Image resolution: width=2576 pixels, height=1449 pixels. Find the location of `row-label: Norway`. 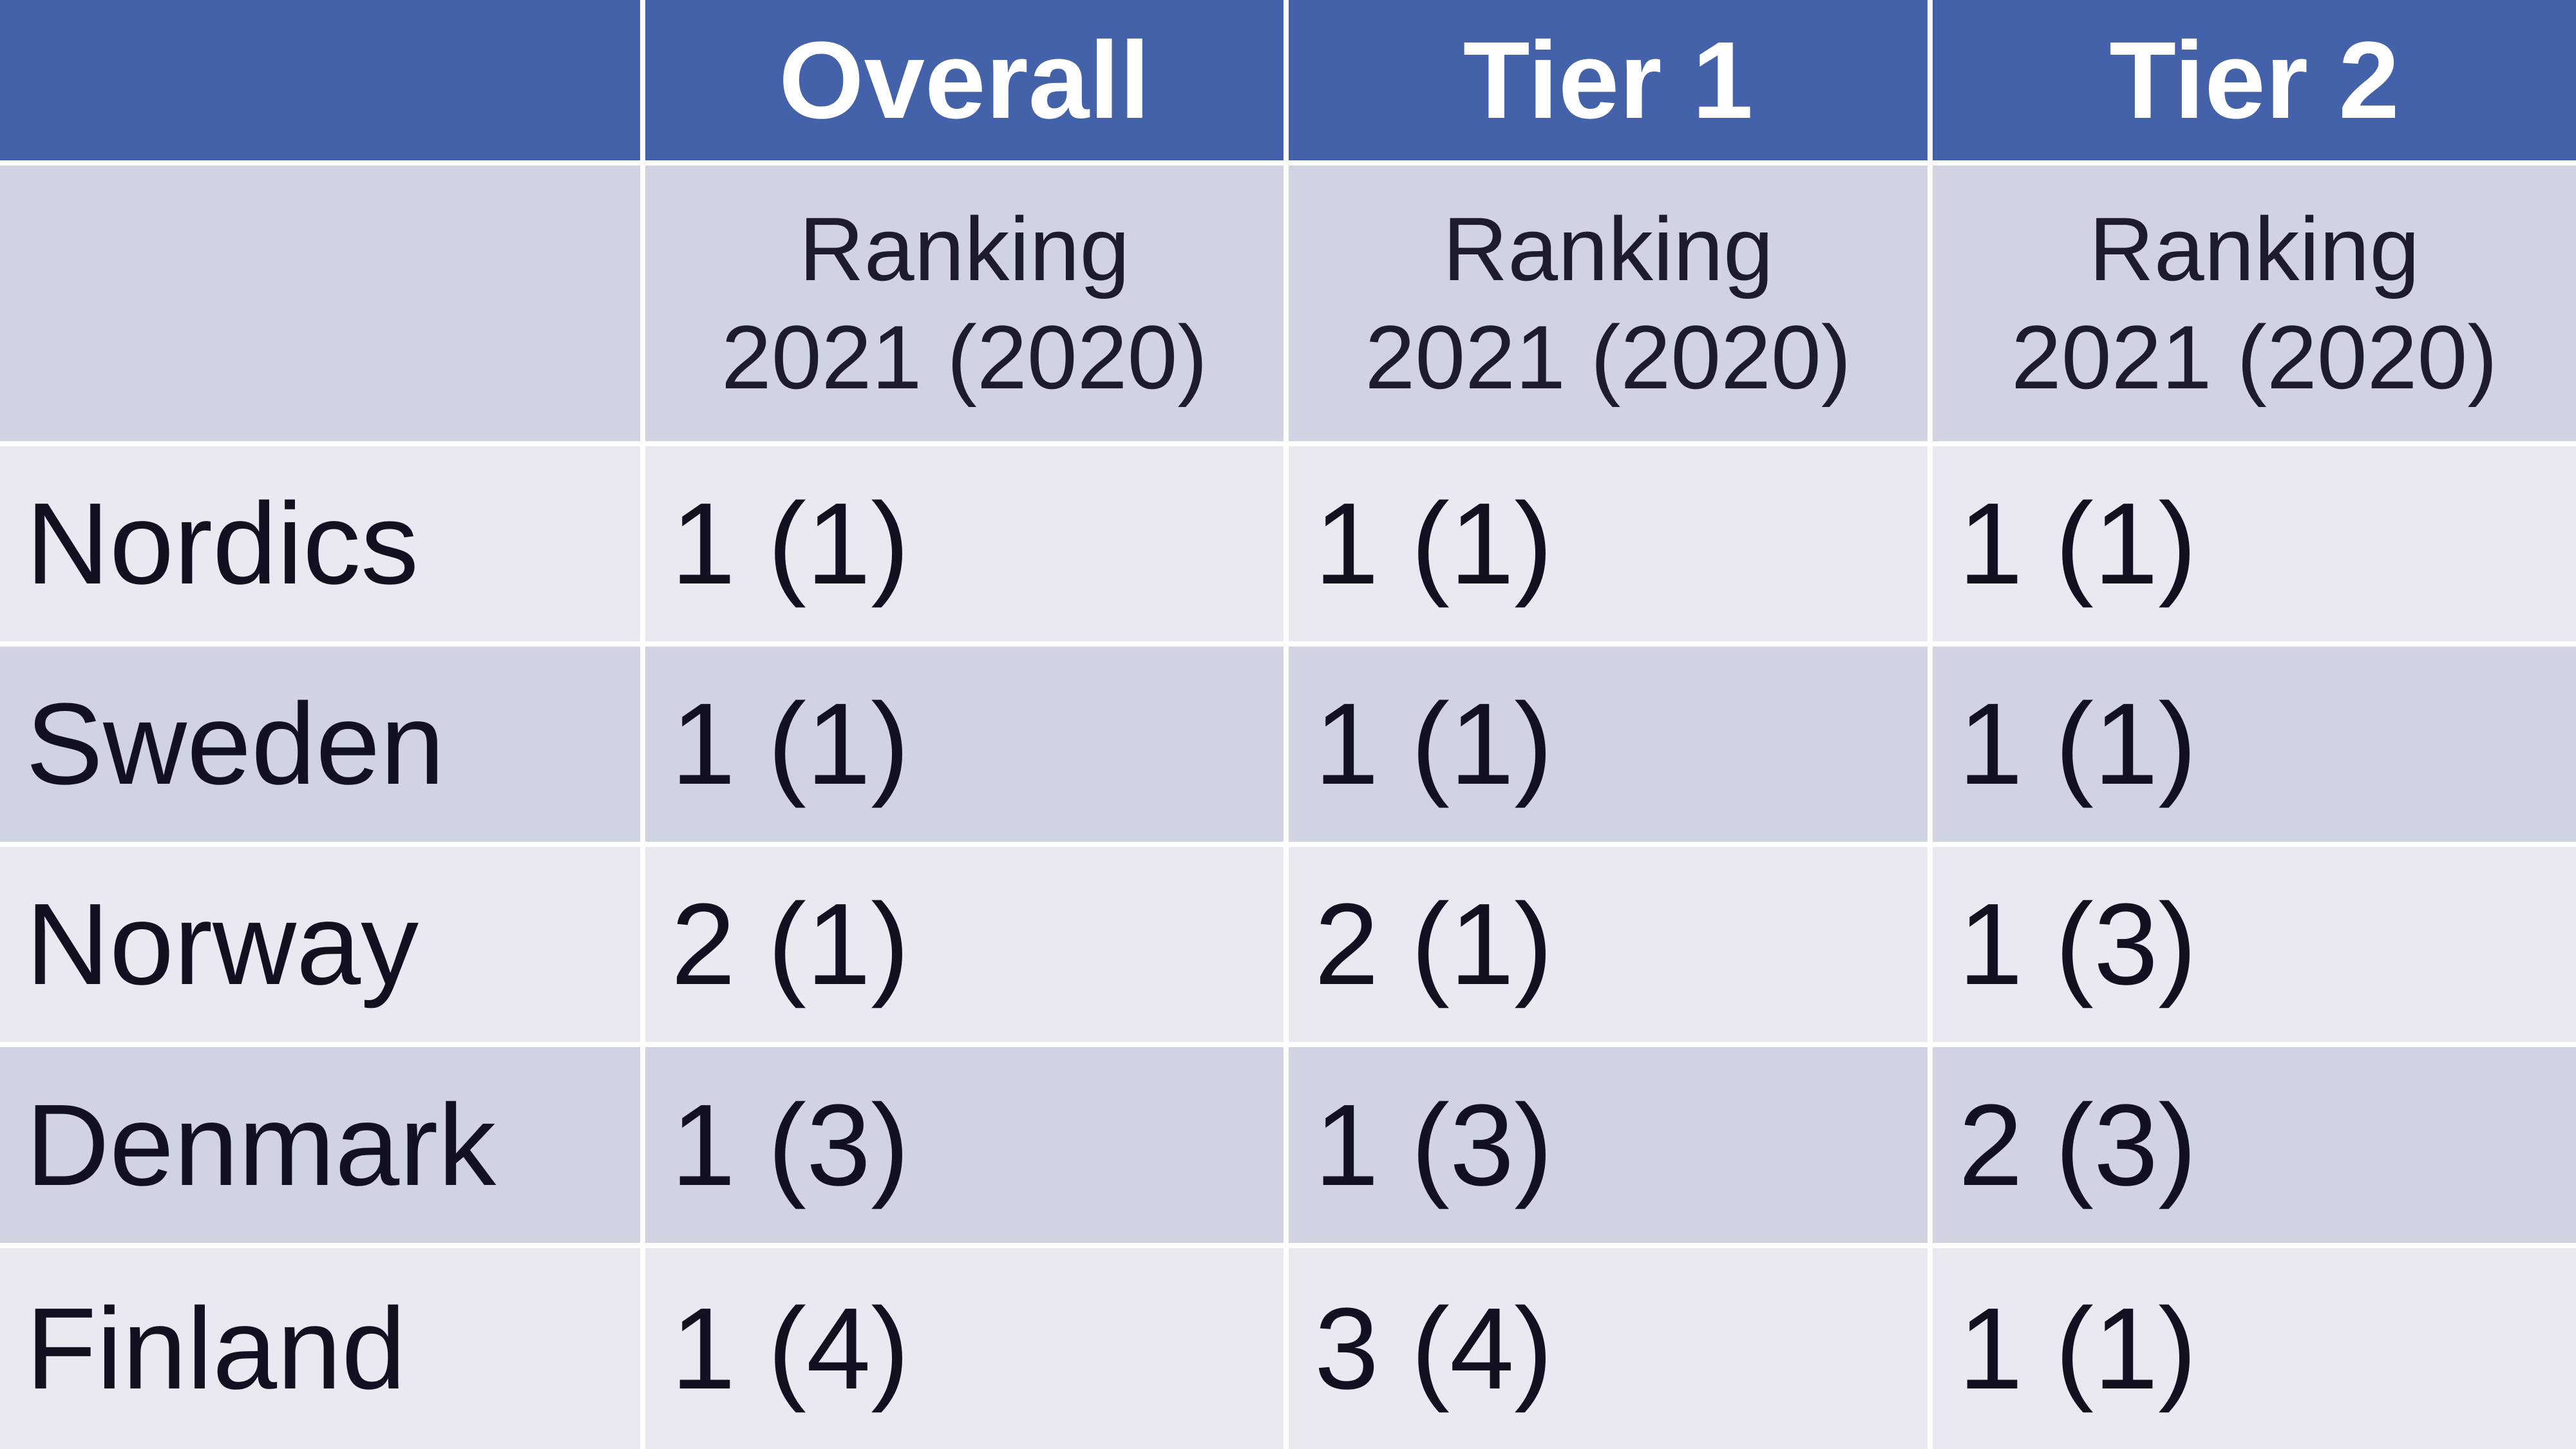

row-label: Norway is located at coordinates (223, 944).